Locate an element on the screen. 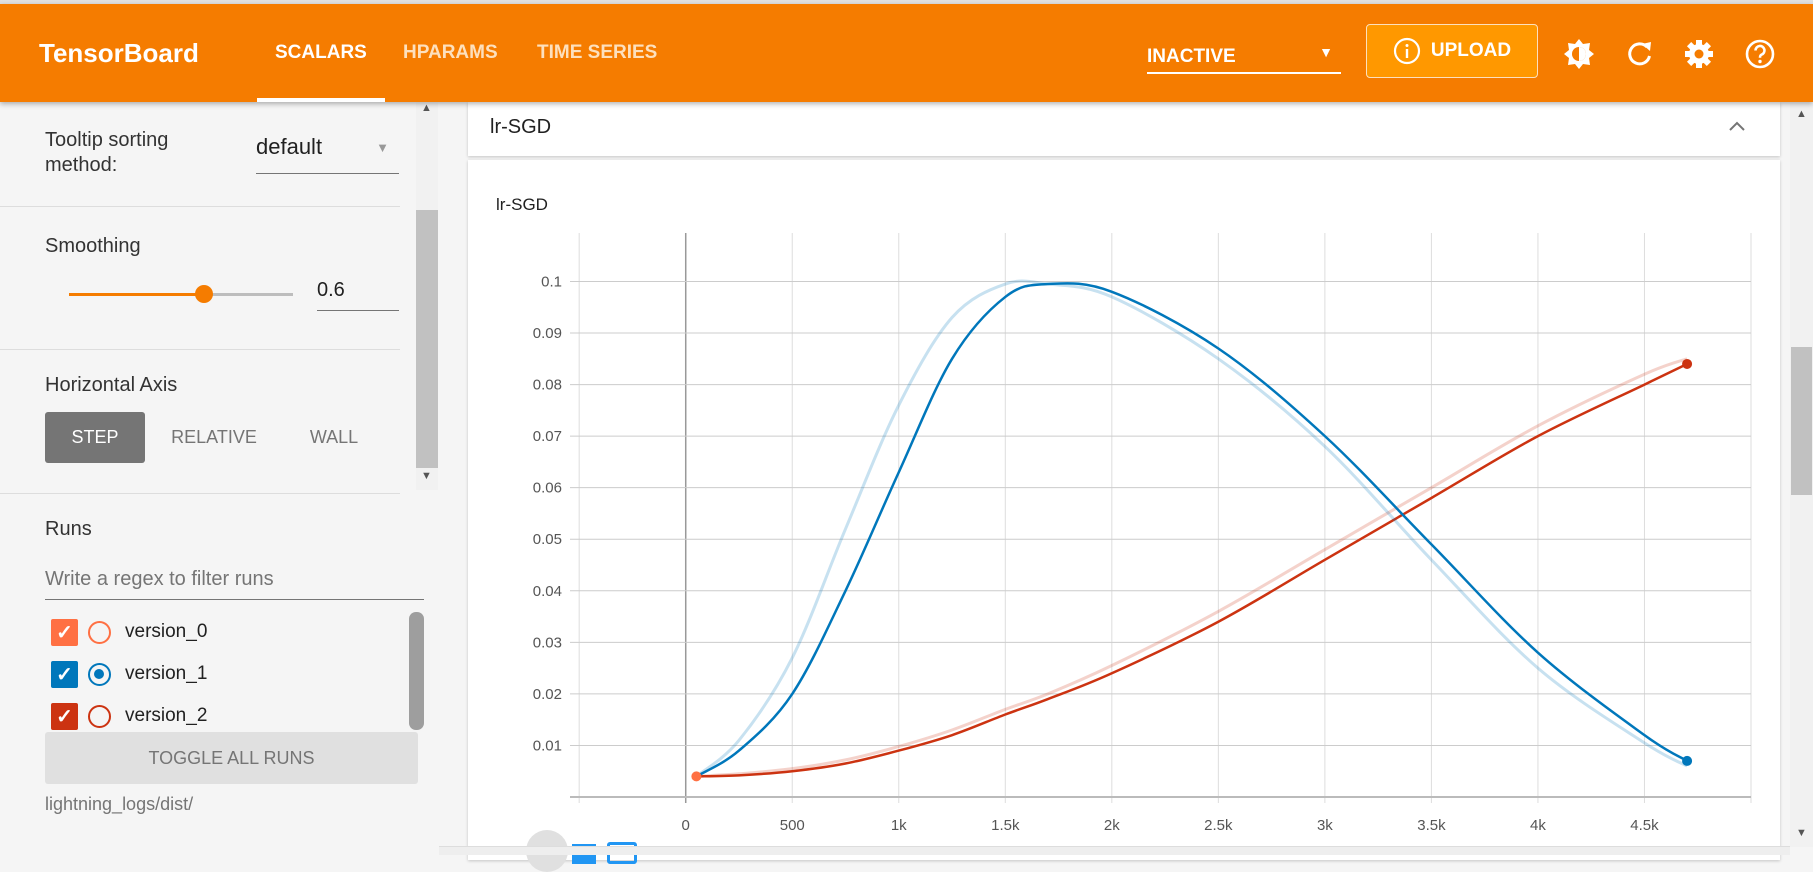  horizontal-axis-label: Horizontal Axis is located at coordinates (111, 385).